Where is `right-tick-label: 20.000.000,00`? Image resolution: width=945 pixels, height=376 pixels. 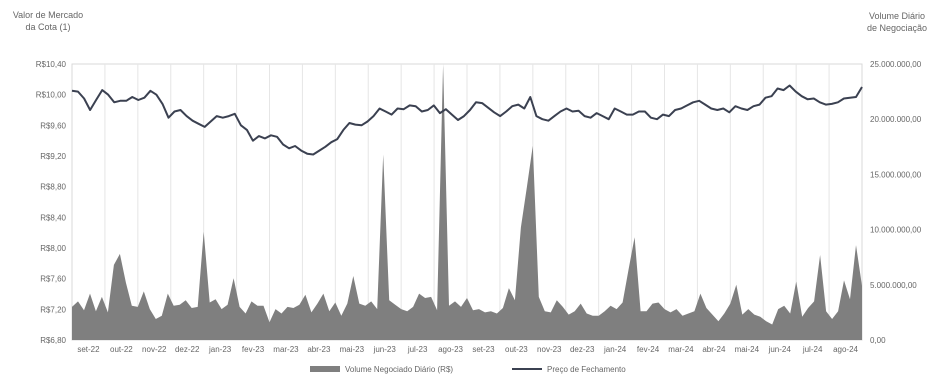
right-tick-label: 20.000.000,00 is located at coordinates (896, 119).